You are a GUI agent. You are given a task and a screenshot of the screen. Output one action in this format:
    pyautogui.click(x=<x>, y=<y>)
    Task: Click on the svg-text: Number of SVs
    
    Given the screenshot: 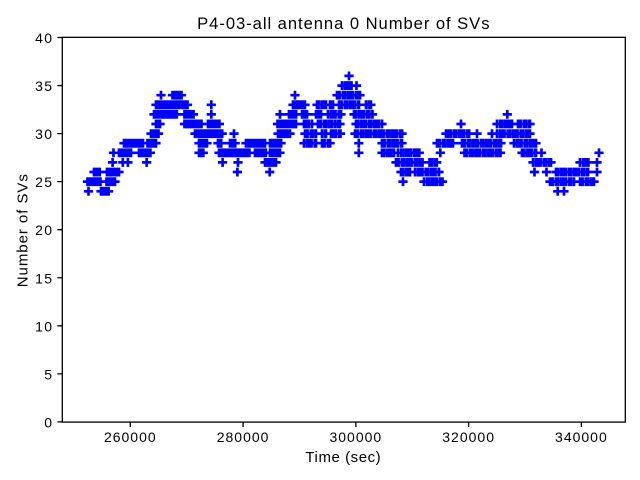 What is the action you would take?
    pyautogui.click(x=23, y=230)
    